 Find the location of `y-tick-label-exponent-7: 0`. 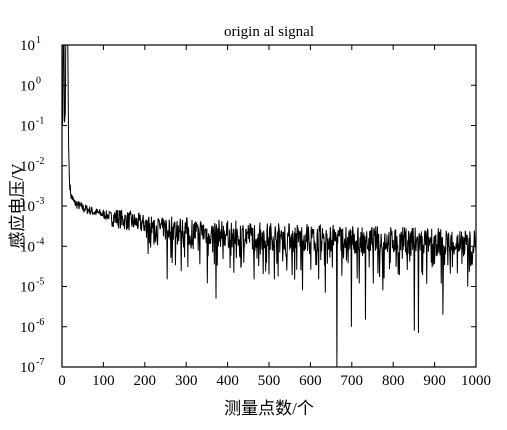

y-tick-label-exponent-7: 0 is located at coordinates (38, 80).